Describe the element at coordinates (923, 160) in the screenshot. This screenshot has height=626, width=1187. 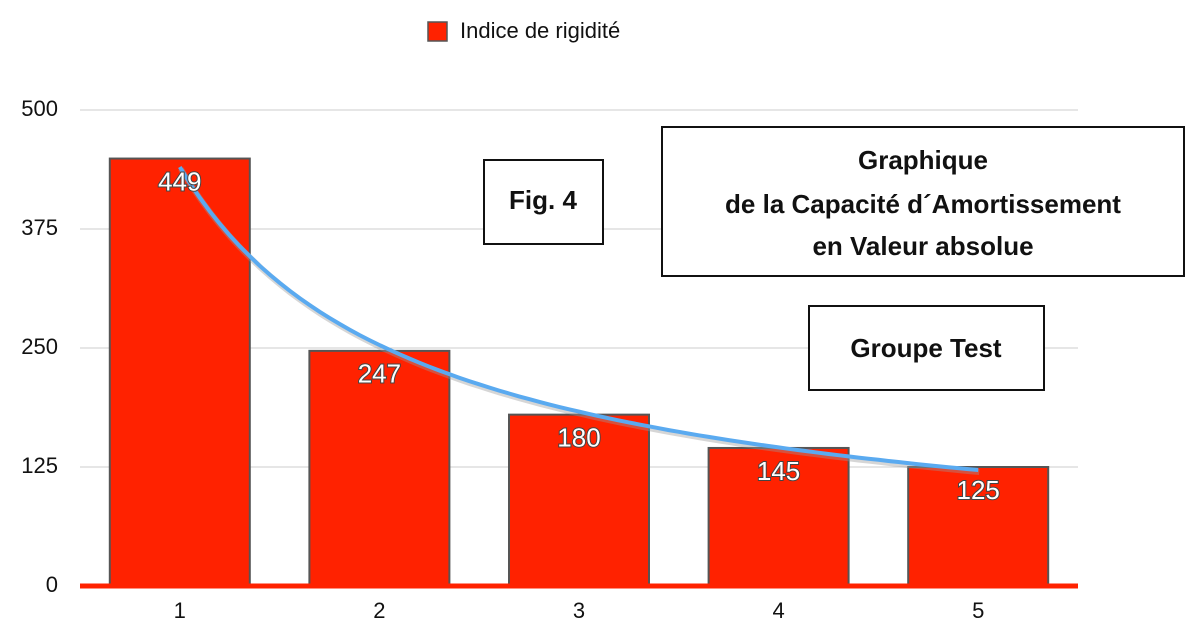
I see `chart-title: Graphique` at that location.